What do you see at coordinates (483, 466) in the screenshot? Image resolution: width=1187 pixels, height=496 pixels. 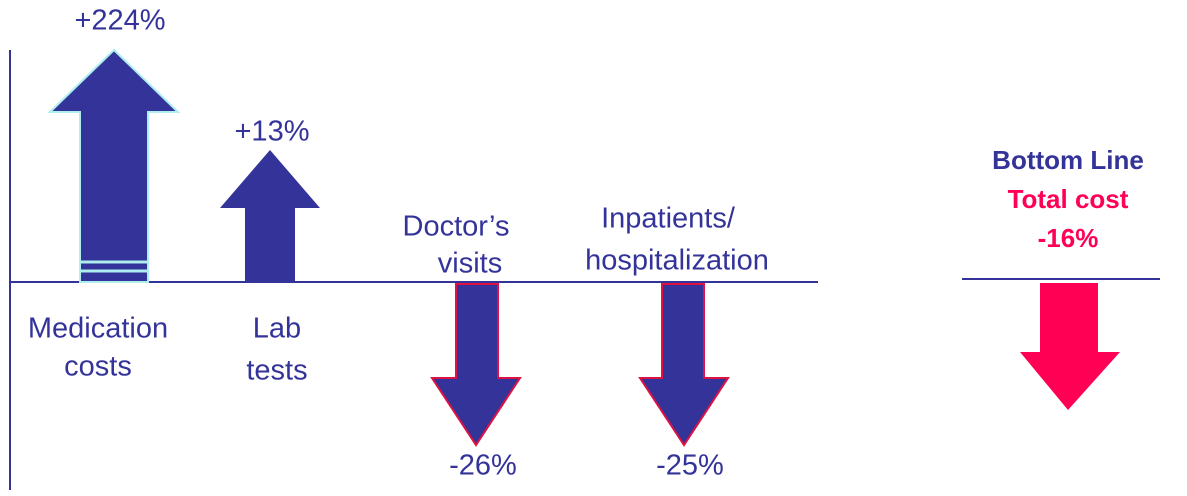 I see `change-label: -26%` at bounding box center [483, 466].